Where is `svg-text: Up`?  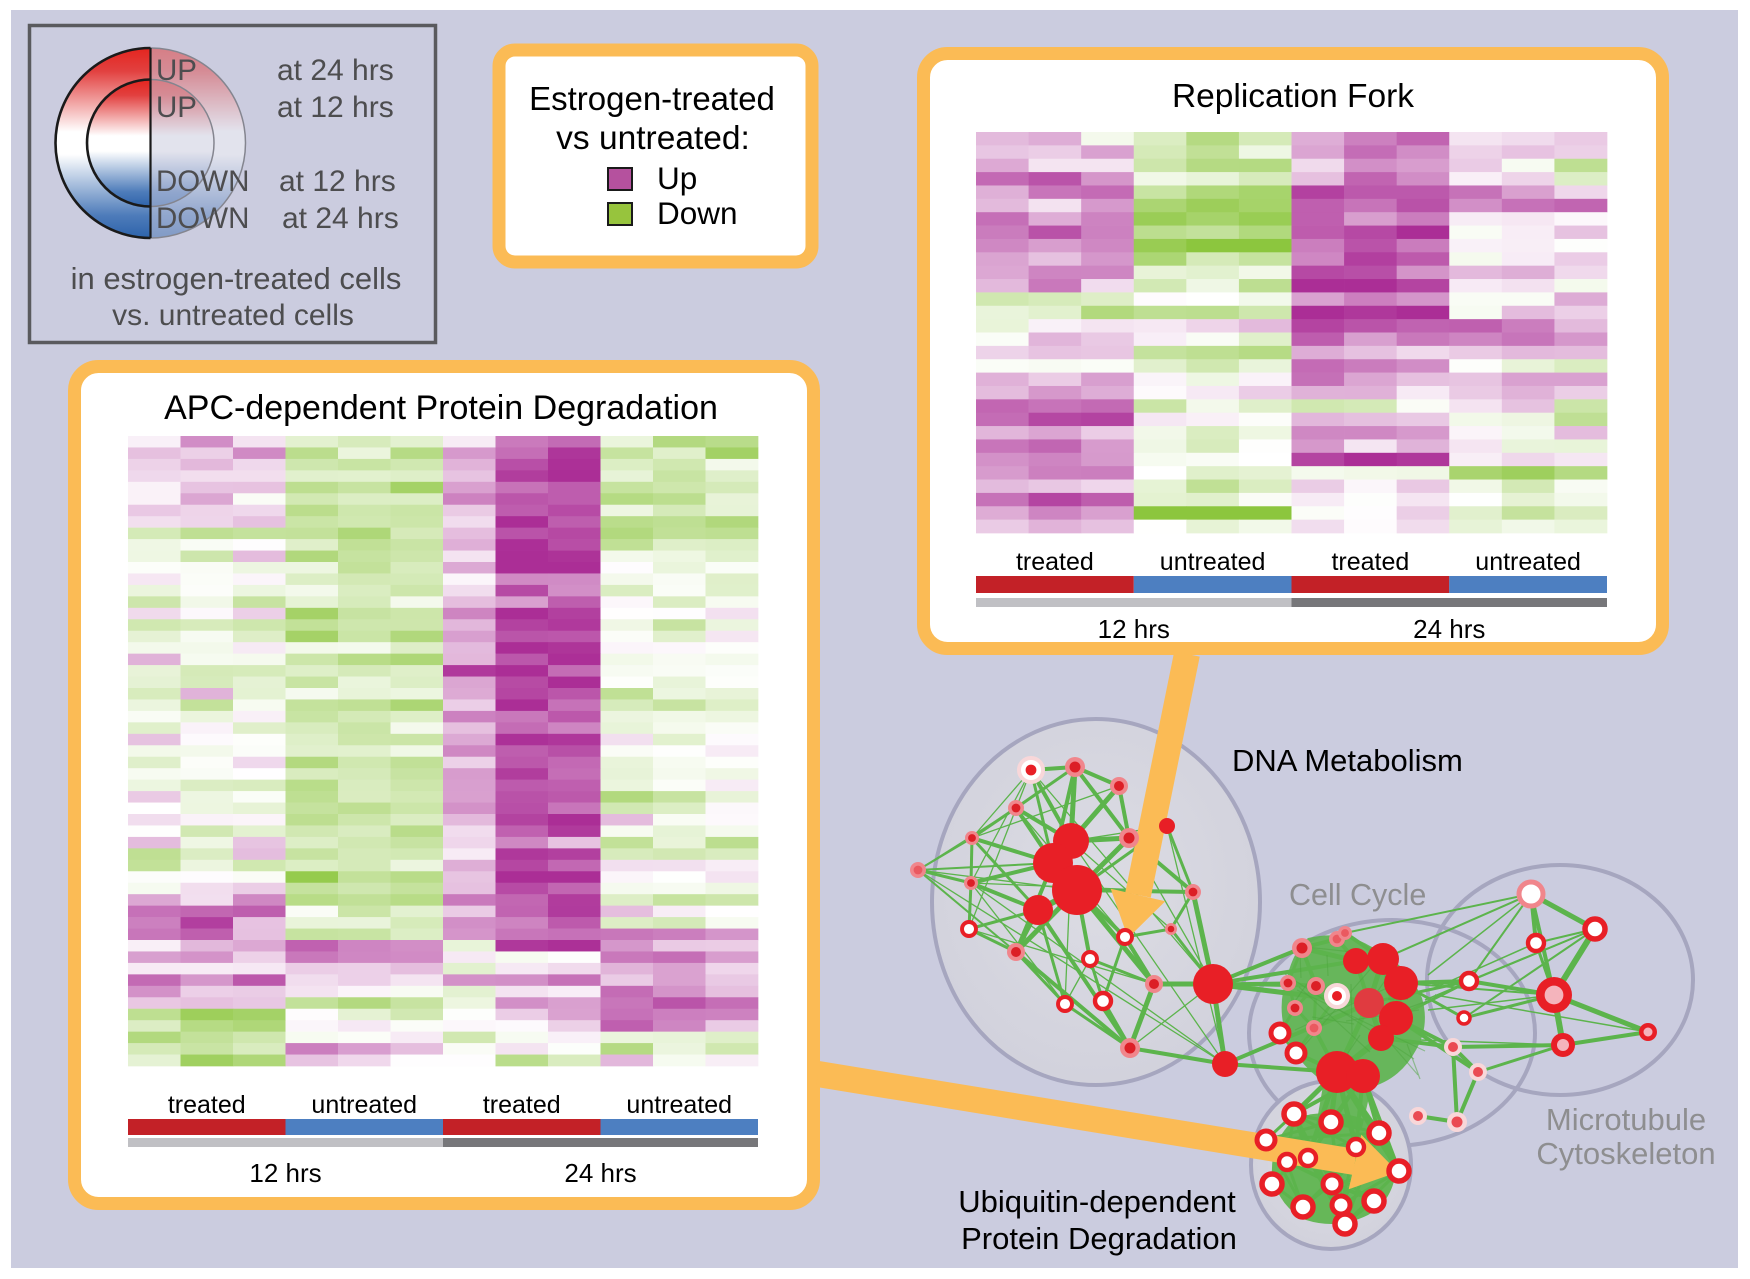 svg-text: Up is located at coordinates (677, 178).